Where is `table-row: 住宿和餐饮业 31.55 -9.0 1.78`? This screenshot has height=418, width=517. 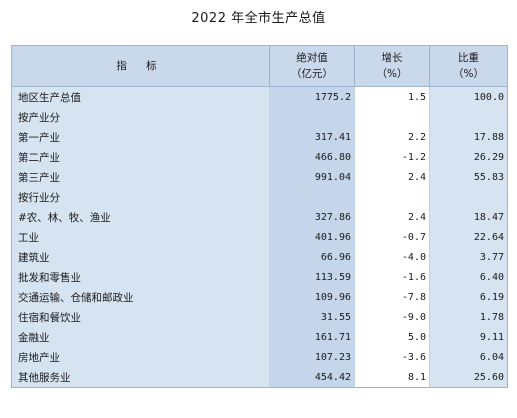
table-row: 住宿和餐饮业 31.55 -9.0 1.78 is located at coordinates (259, 317).